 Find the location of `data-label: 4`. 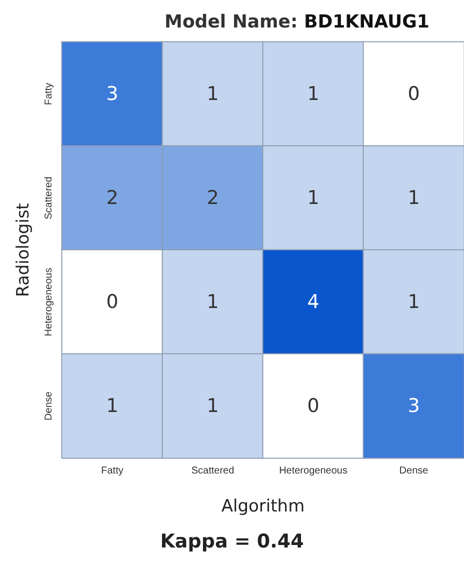

data-label: 4 is located at coordinates (313, 302).